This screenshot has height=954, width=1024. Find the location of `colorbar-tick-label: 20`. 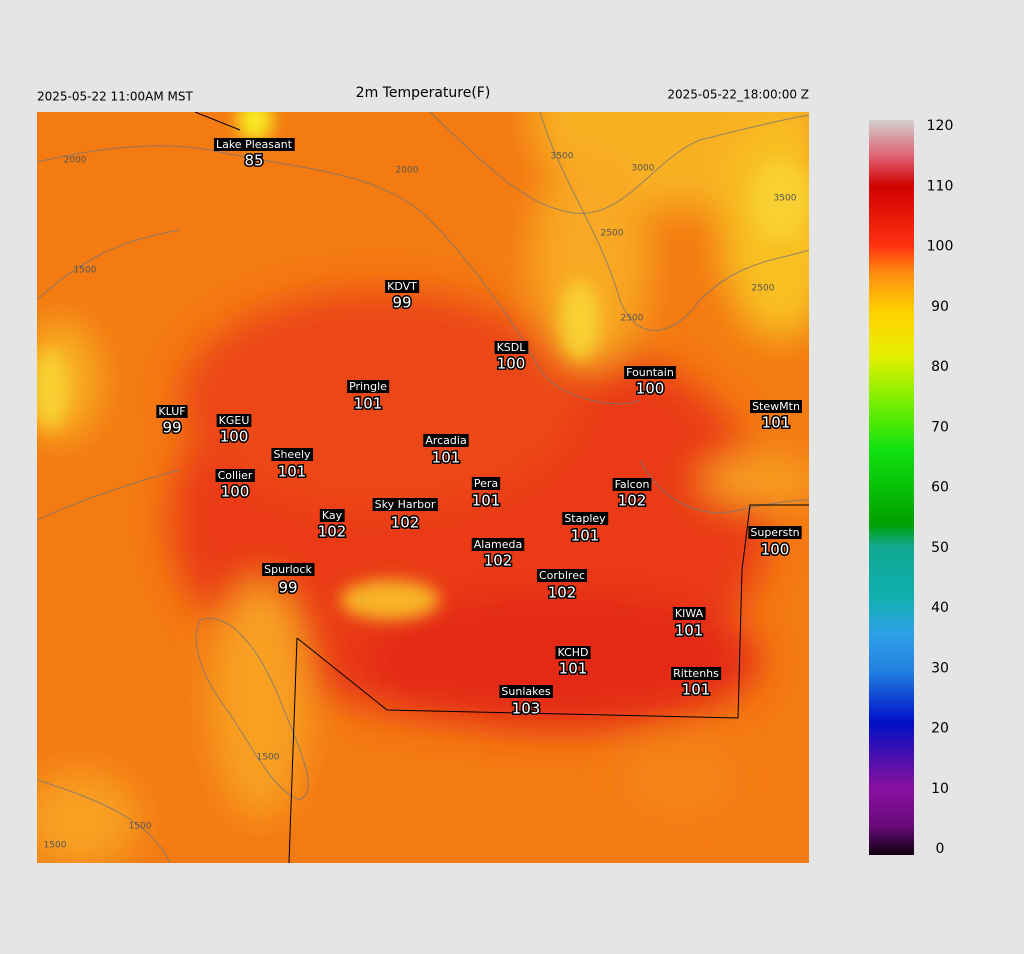

colorbar-tick-label: 20 is located at coordinates (940, 729).